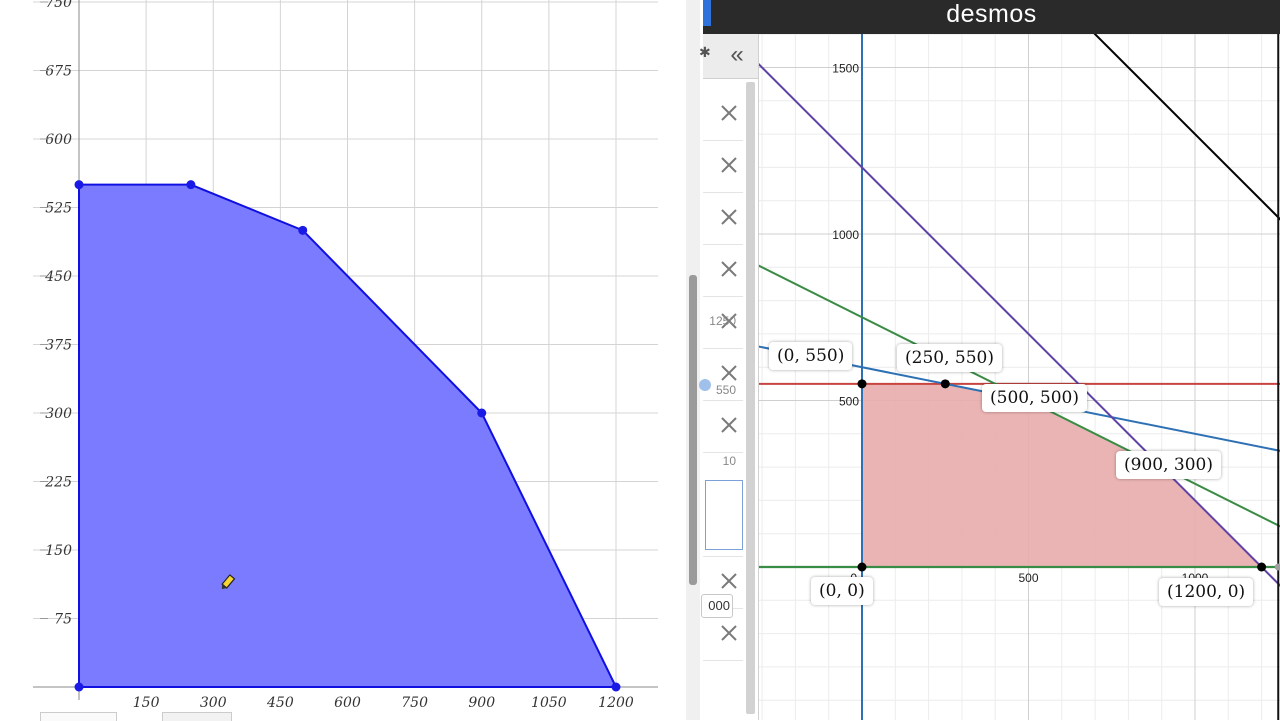 This screenshot has height=721, width=1280. Describe the element at coordinates (728, 56) in the screenshot. I see `expression-toolbar: ✱ «` at that location.